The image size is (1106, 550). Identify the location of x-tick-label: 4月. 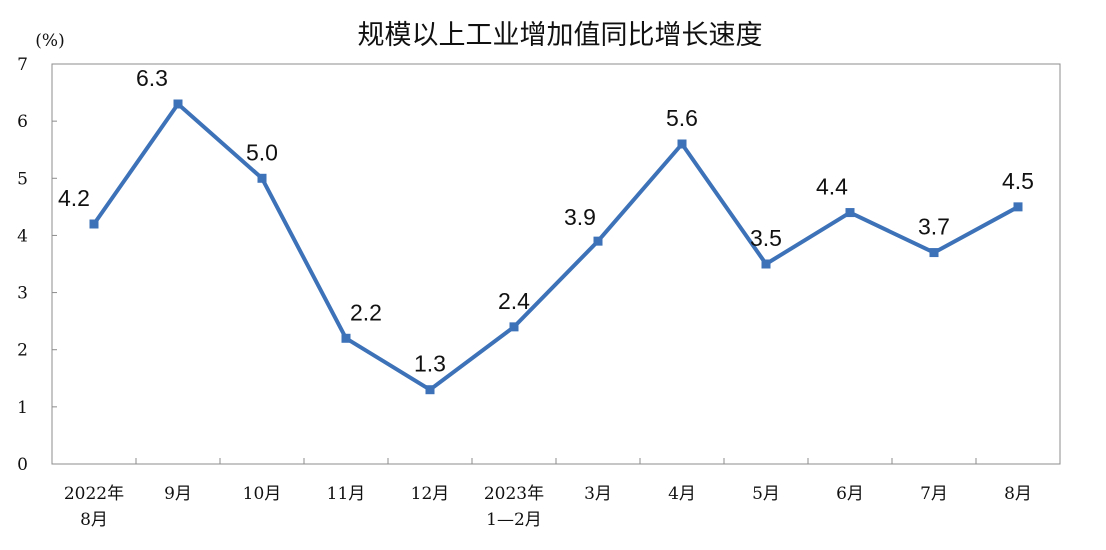
(682, 494).